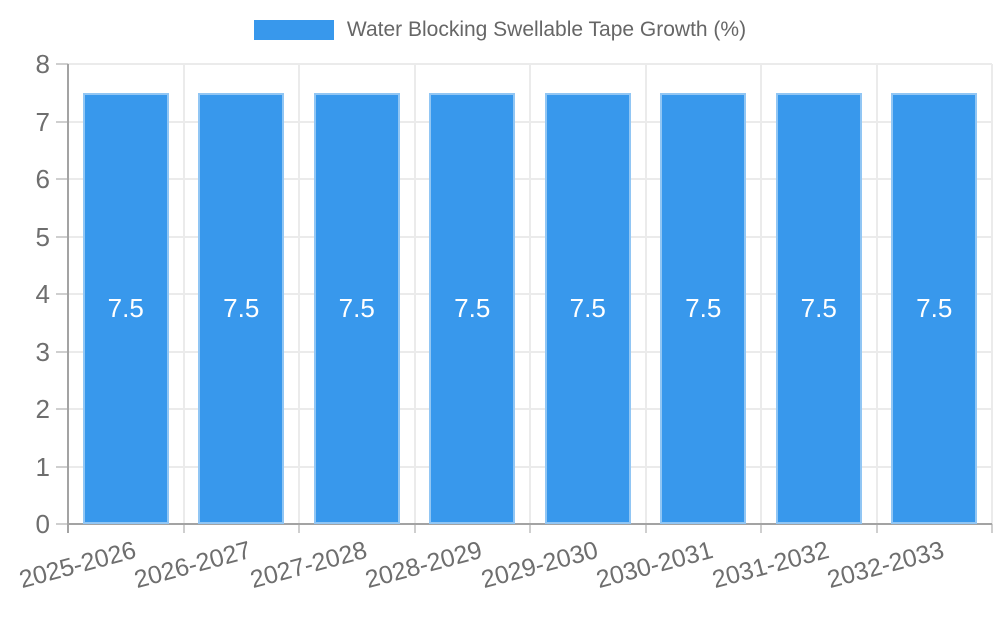 Image resolution: width=1000 pixels, height=617 pixels. I want to click on bar-2032-2033, so click(934, 308).